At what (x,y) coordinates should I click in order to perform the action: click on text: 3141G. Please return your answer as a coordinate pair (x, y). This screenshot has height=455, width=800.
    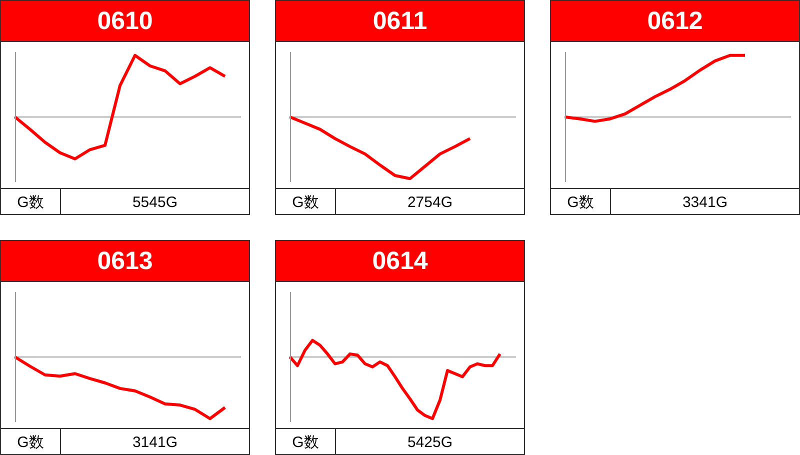
    Looking at the image, I should click on (155, 442).